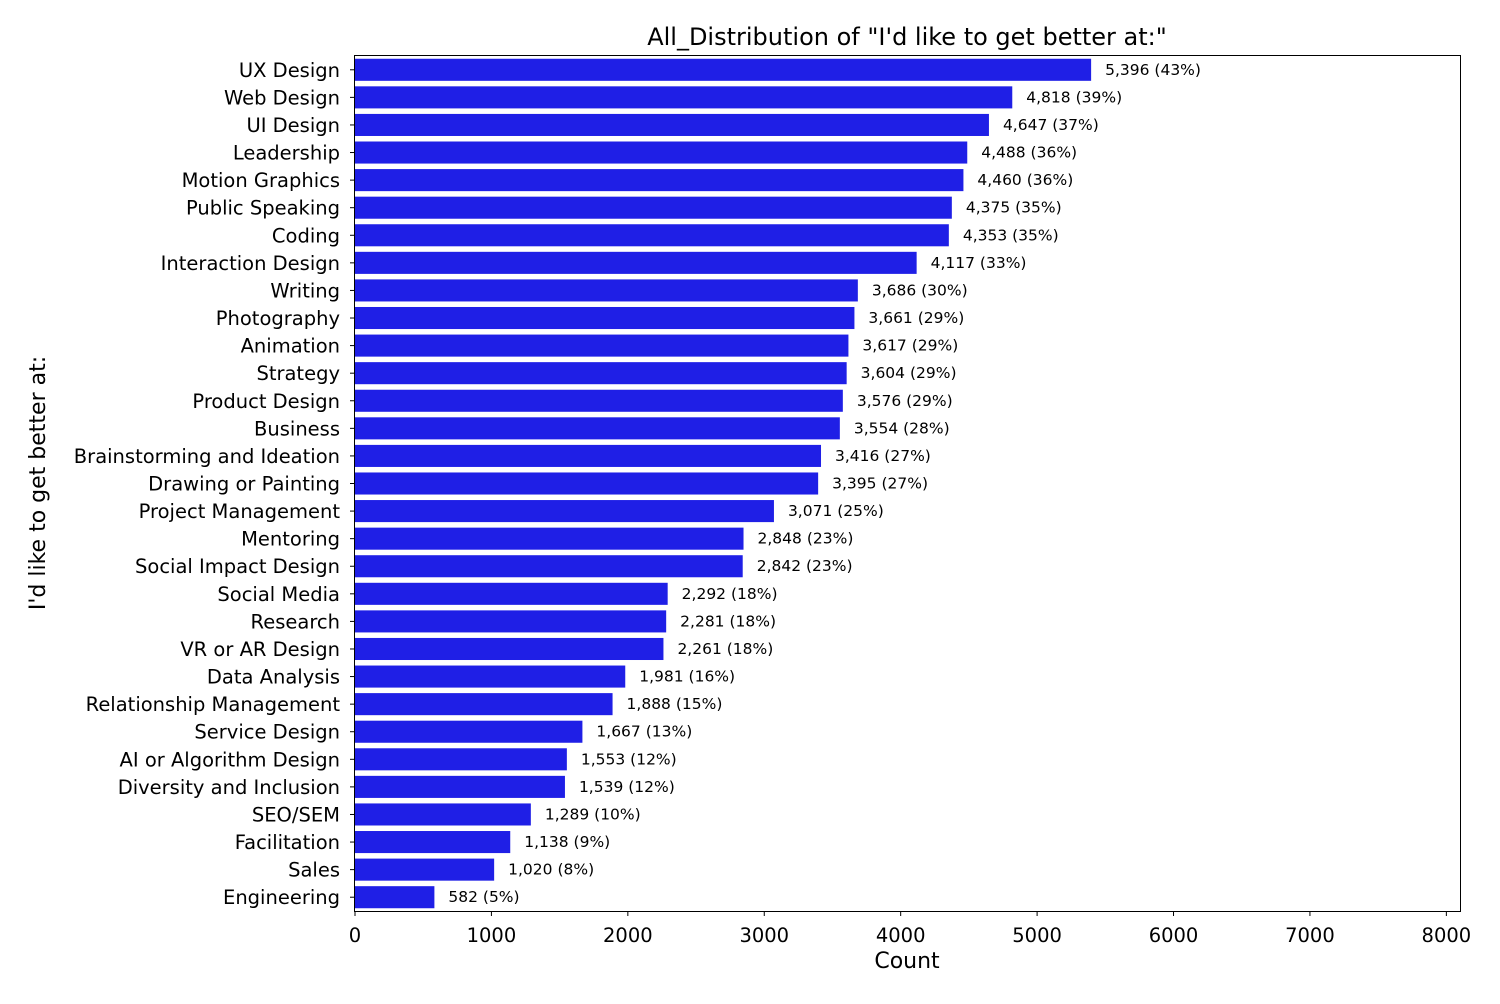 The image size is (1500, 1004). Describe the element at coordinates (278, 594) in the screenshot. I see `category-label: Social Media` at that location.